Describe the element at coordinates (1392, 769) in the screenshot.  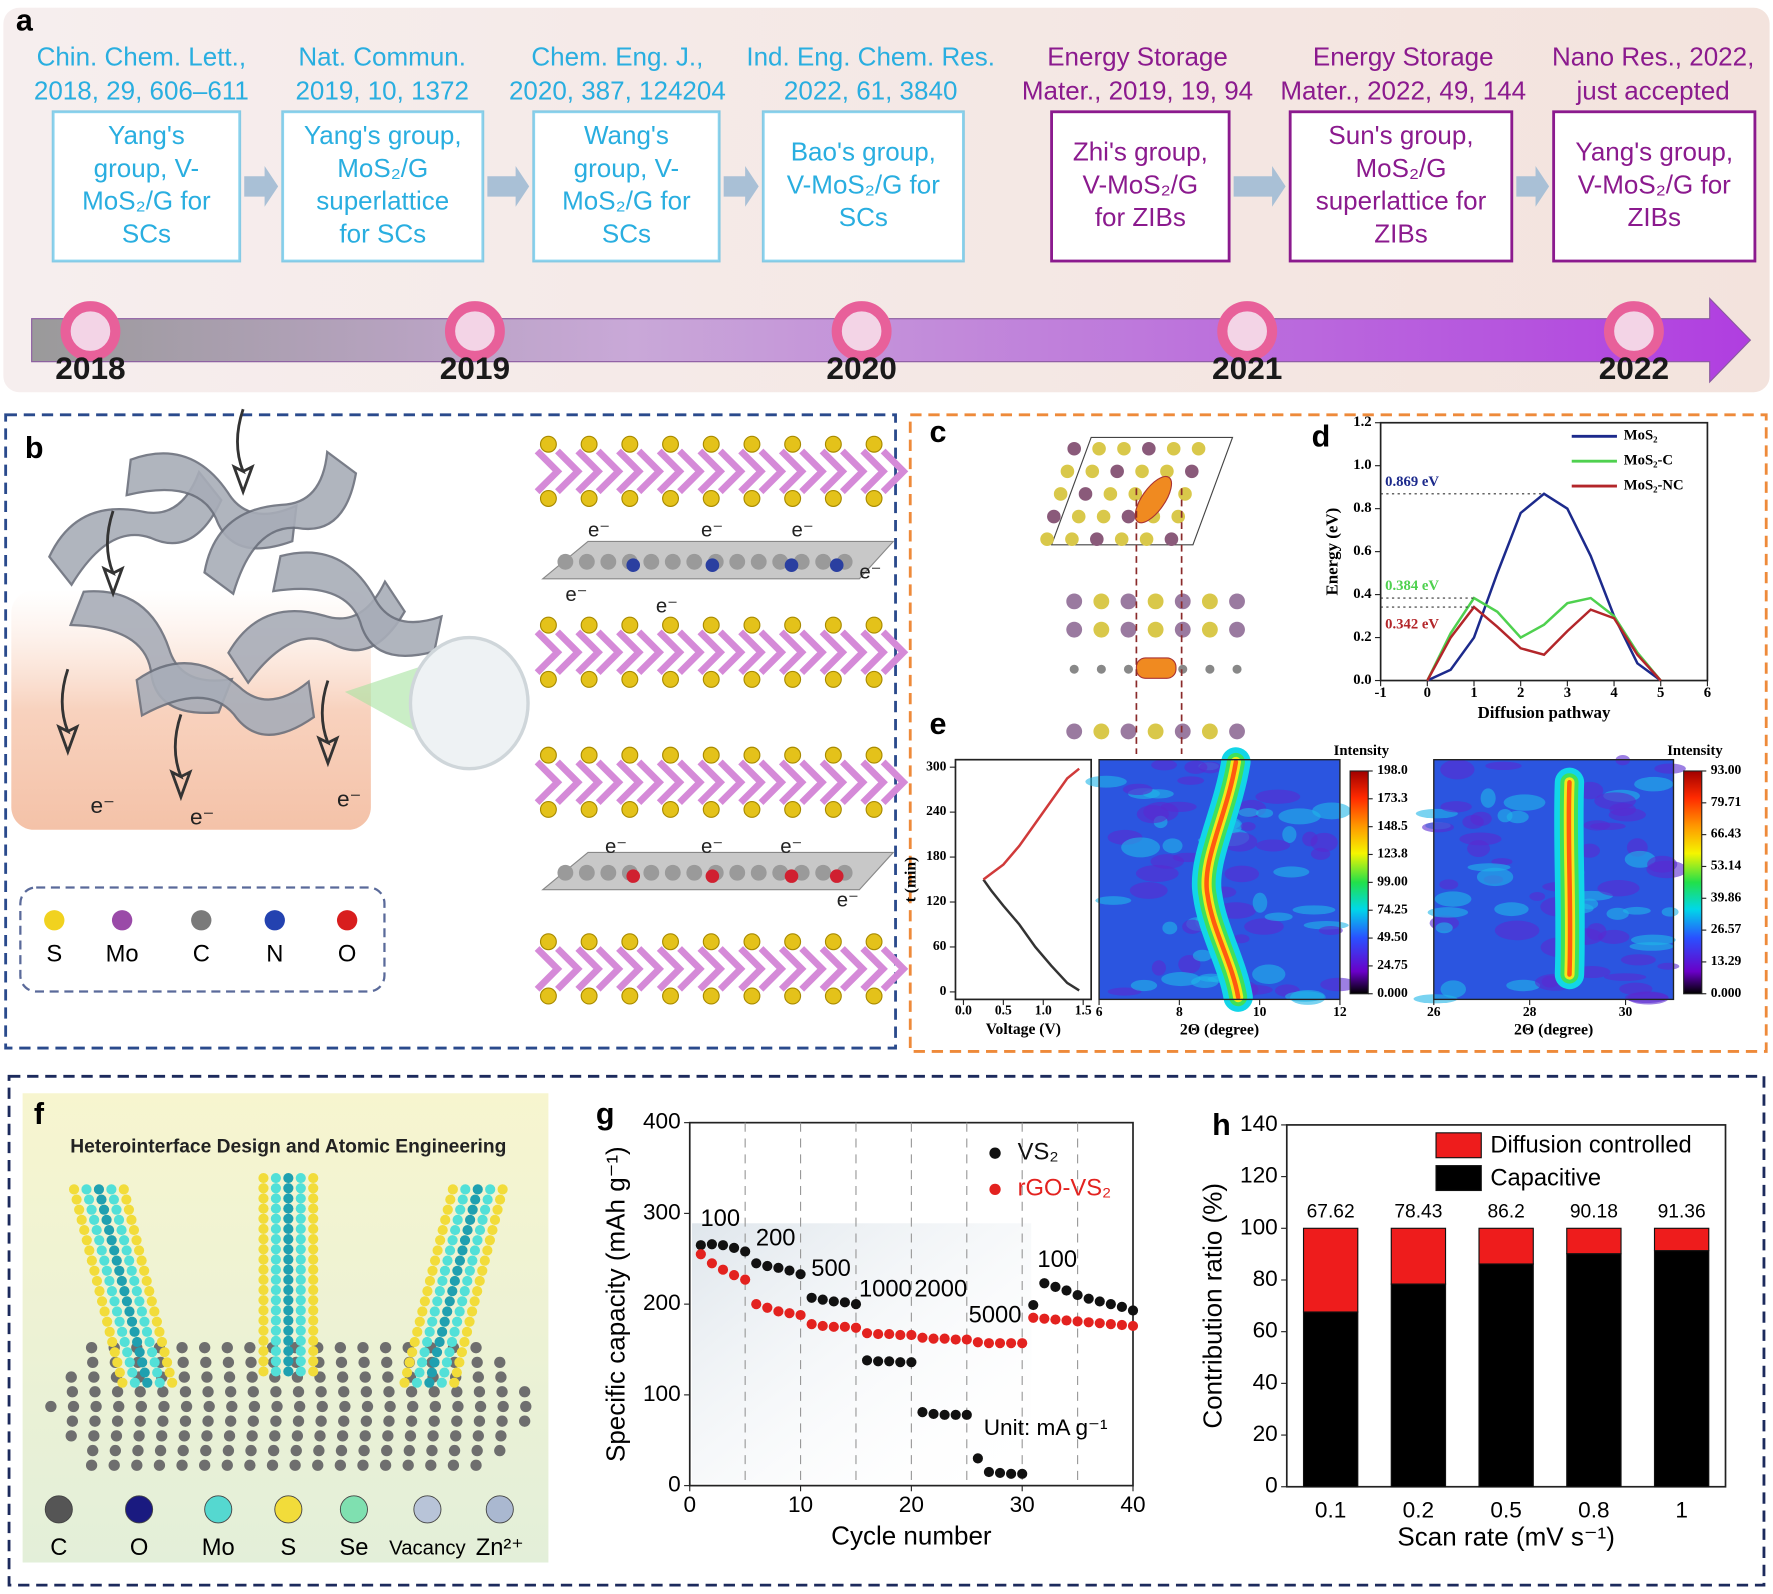
I see `colorbar-label: 198.0` at that location.